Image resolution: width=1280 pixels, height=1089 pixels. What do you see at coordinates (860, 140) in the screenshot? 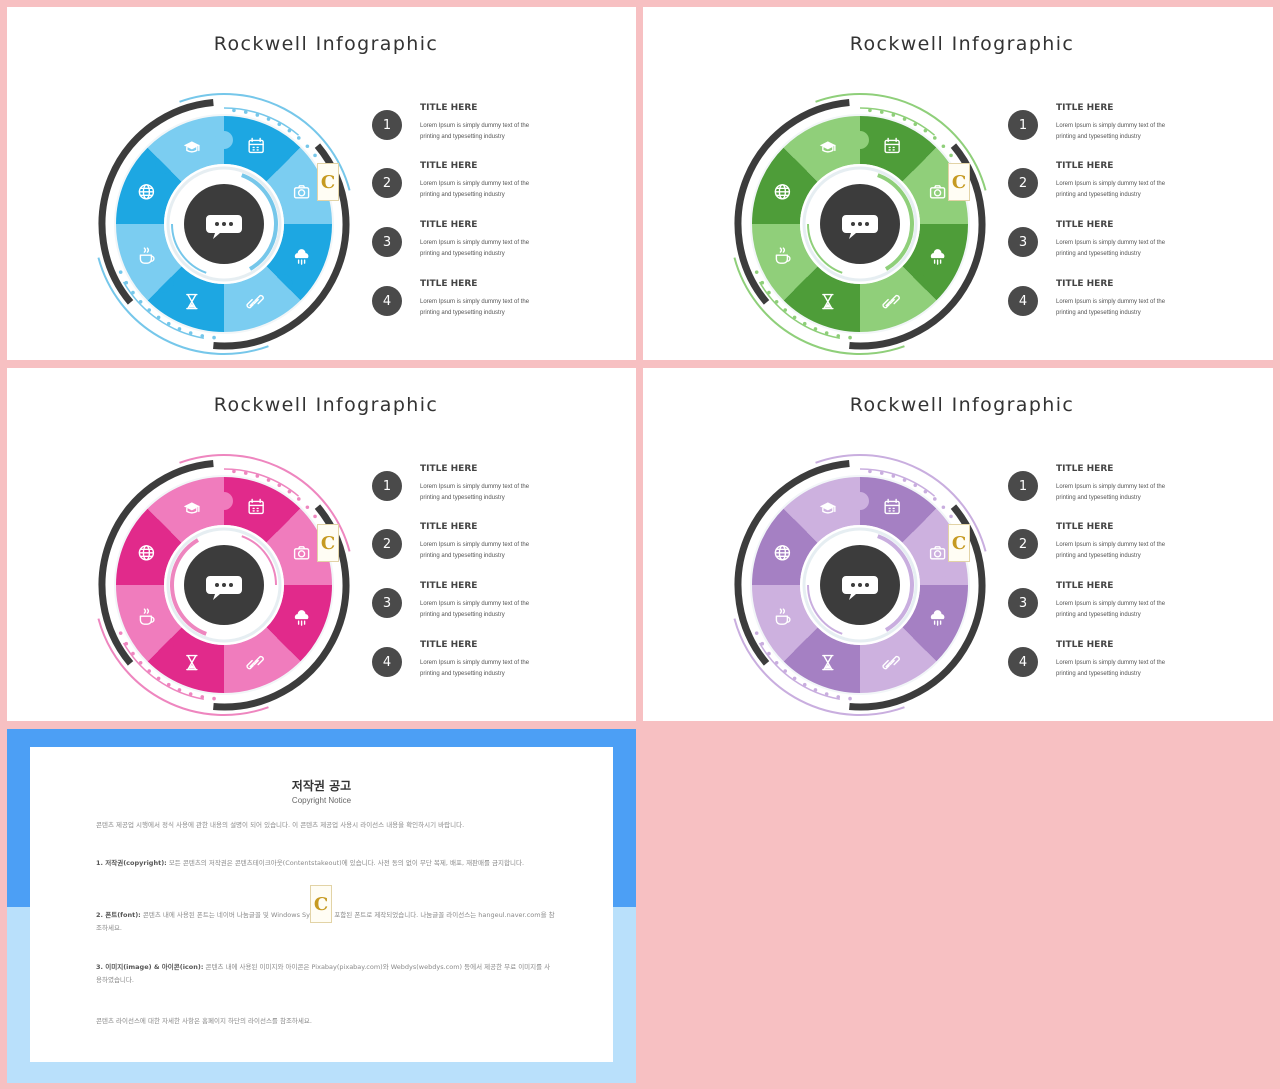
I see `segment-notch` at bounding box center [860, 140].